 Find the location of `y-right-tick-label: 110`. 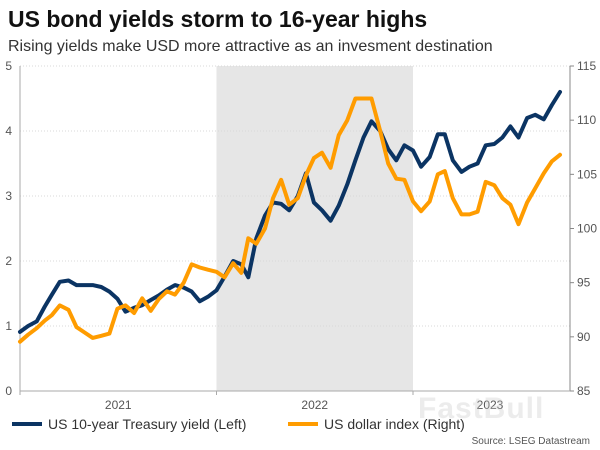

y-right-tick-label: 110 is located at coordinates (586, 120).